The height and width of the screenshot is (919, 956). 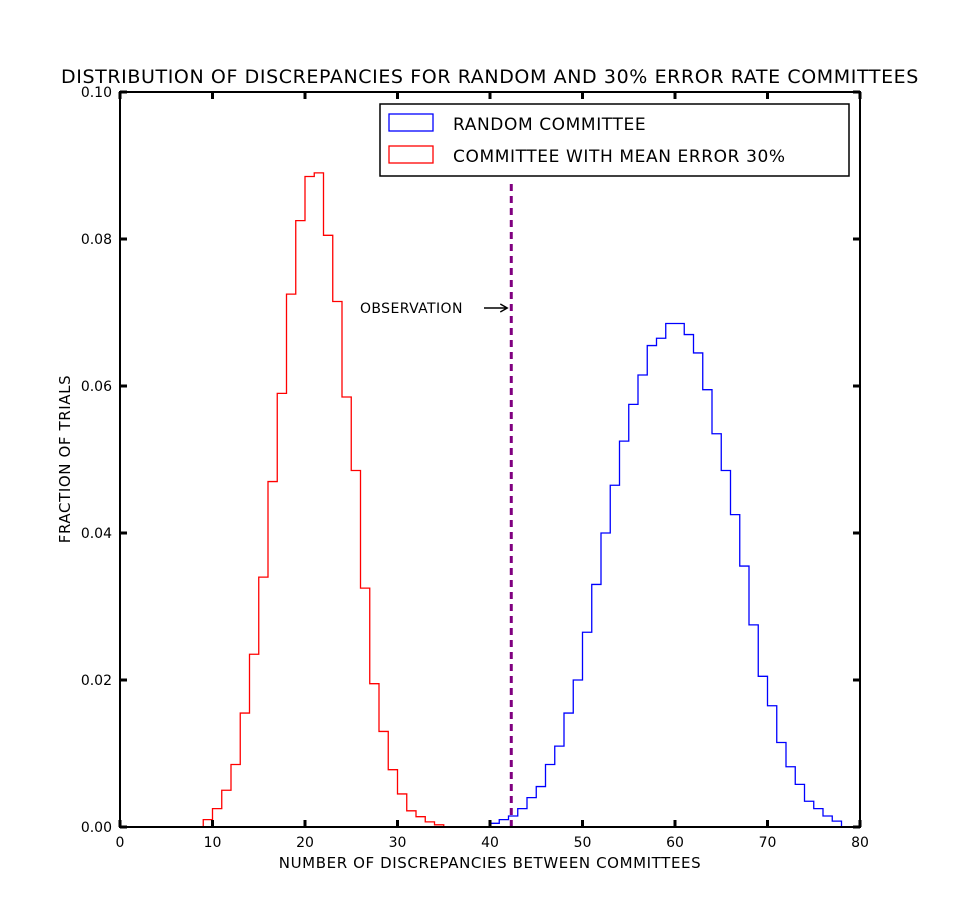 What do you see at coordinates (65, 459) in the screenshot?
I see `y-axis-label: FRACTION OF TRIALS` at bounding box center [65, 459].